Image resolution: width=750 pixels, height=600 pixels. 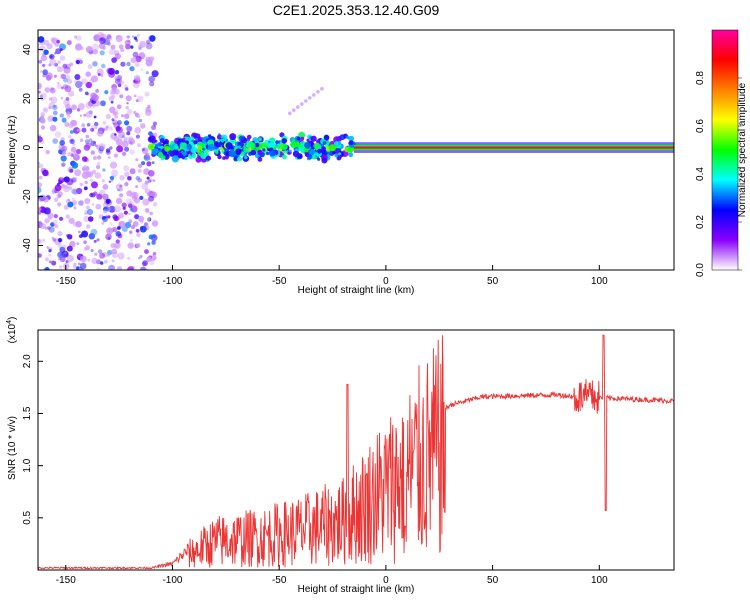 What do you see at coordinates (386, 281) in the screenshot?
I see `spectrogram-x-tick-label: 0` at bounding box center [386, 281].